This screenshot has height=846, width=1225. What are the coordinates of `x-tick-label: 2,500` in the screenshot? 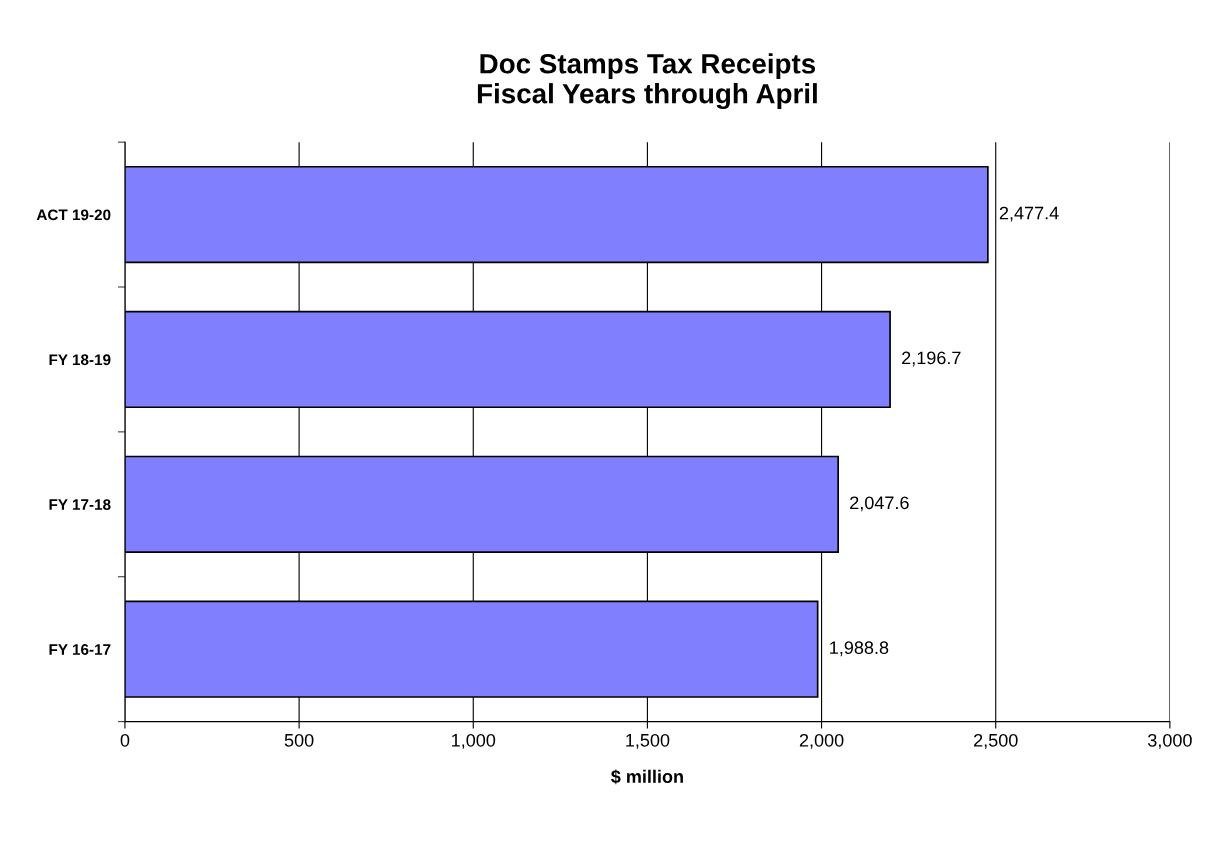 It's located at (996, 741).